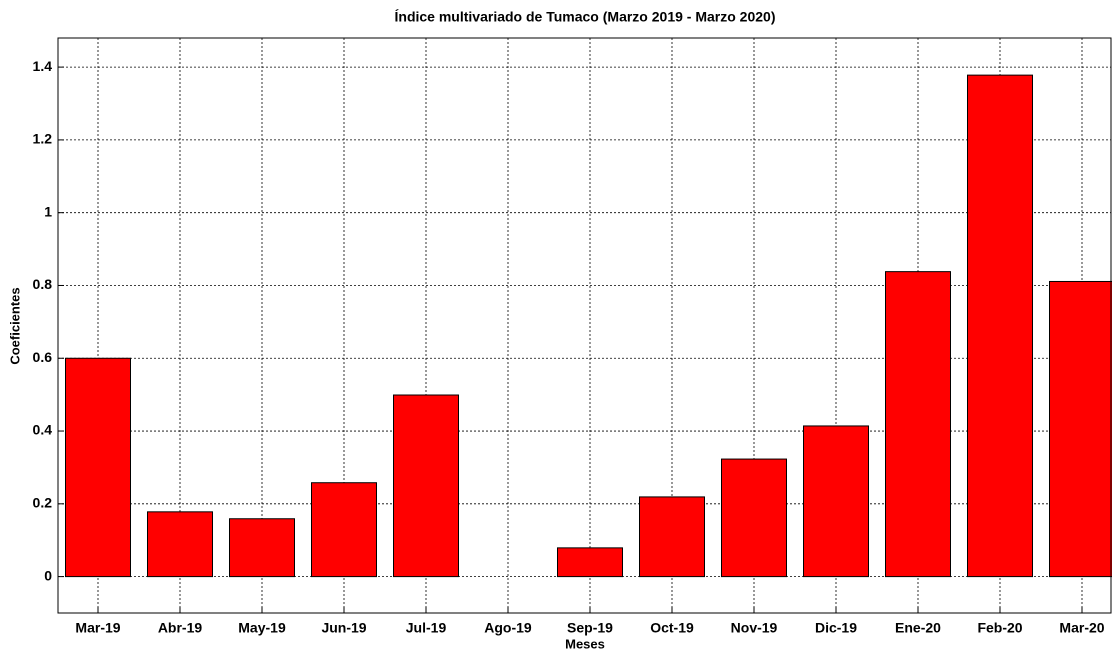  What do you see at coordinates (343, 628) in the screenshot?
I see `x-tick-label: Jun-19` at bounding box center [343, 628].